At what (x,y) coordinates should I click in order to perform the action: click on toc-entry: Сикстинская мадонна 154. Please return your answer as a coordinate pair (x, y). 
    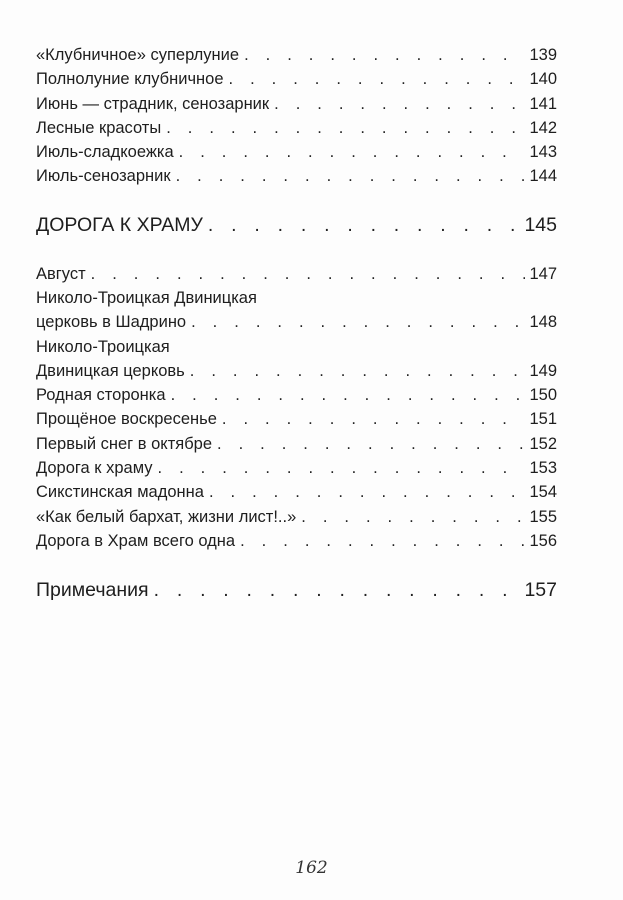
    Looking at the image, I should click on (296, 492).